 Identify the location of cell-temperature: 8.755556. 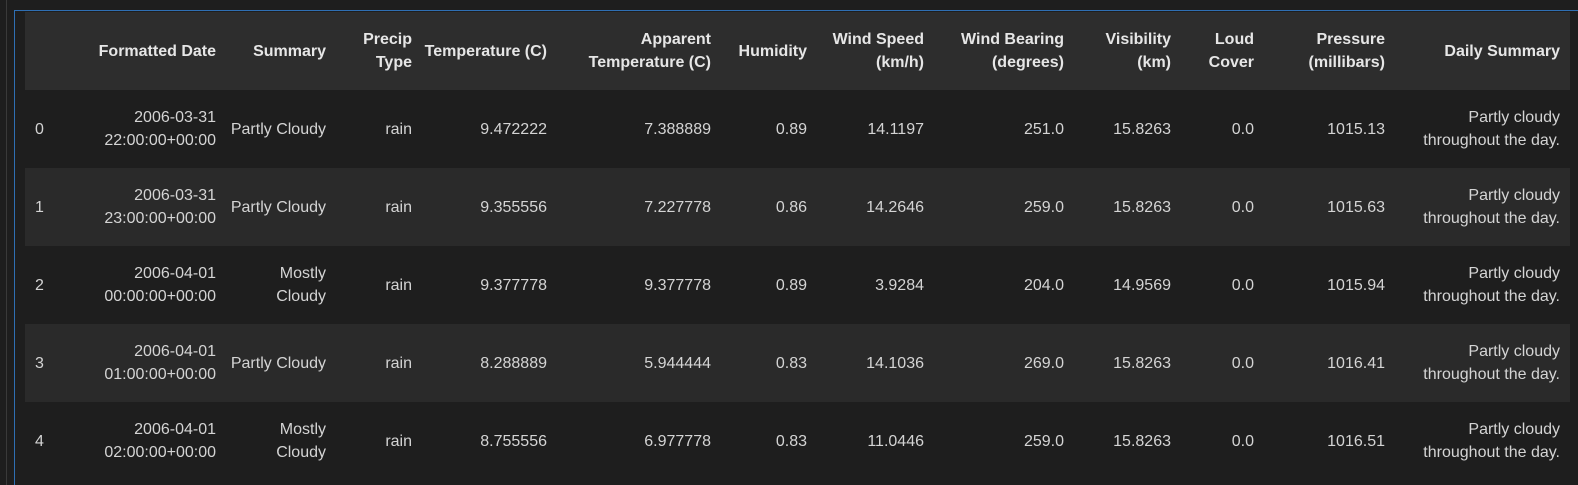
(489, 441).